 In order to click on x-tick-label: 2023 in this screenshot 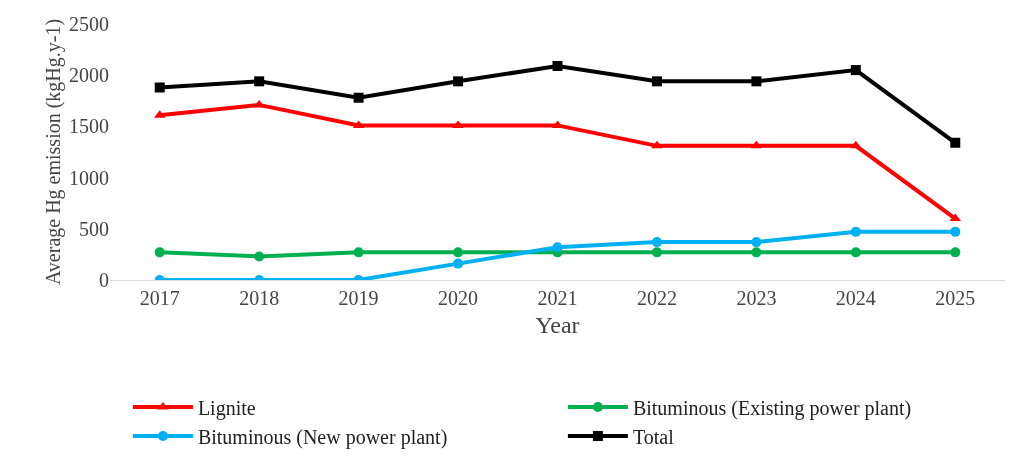, I will do `click(756, 298)`.